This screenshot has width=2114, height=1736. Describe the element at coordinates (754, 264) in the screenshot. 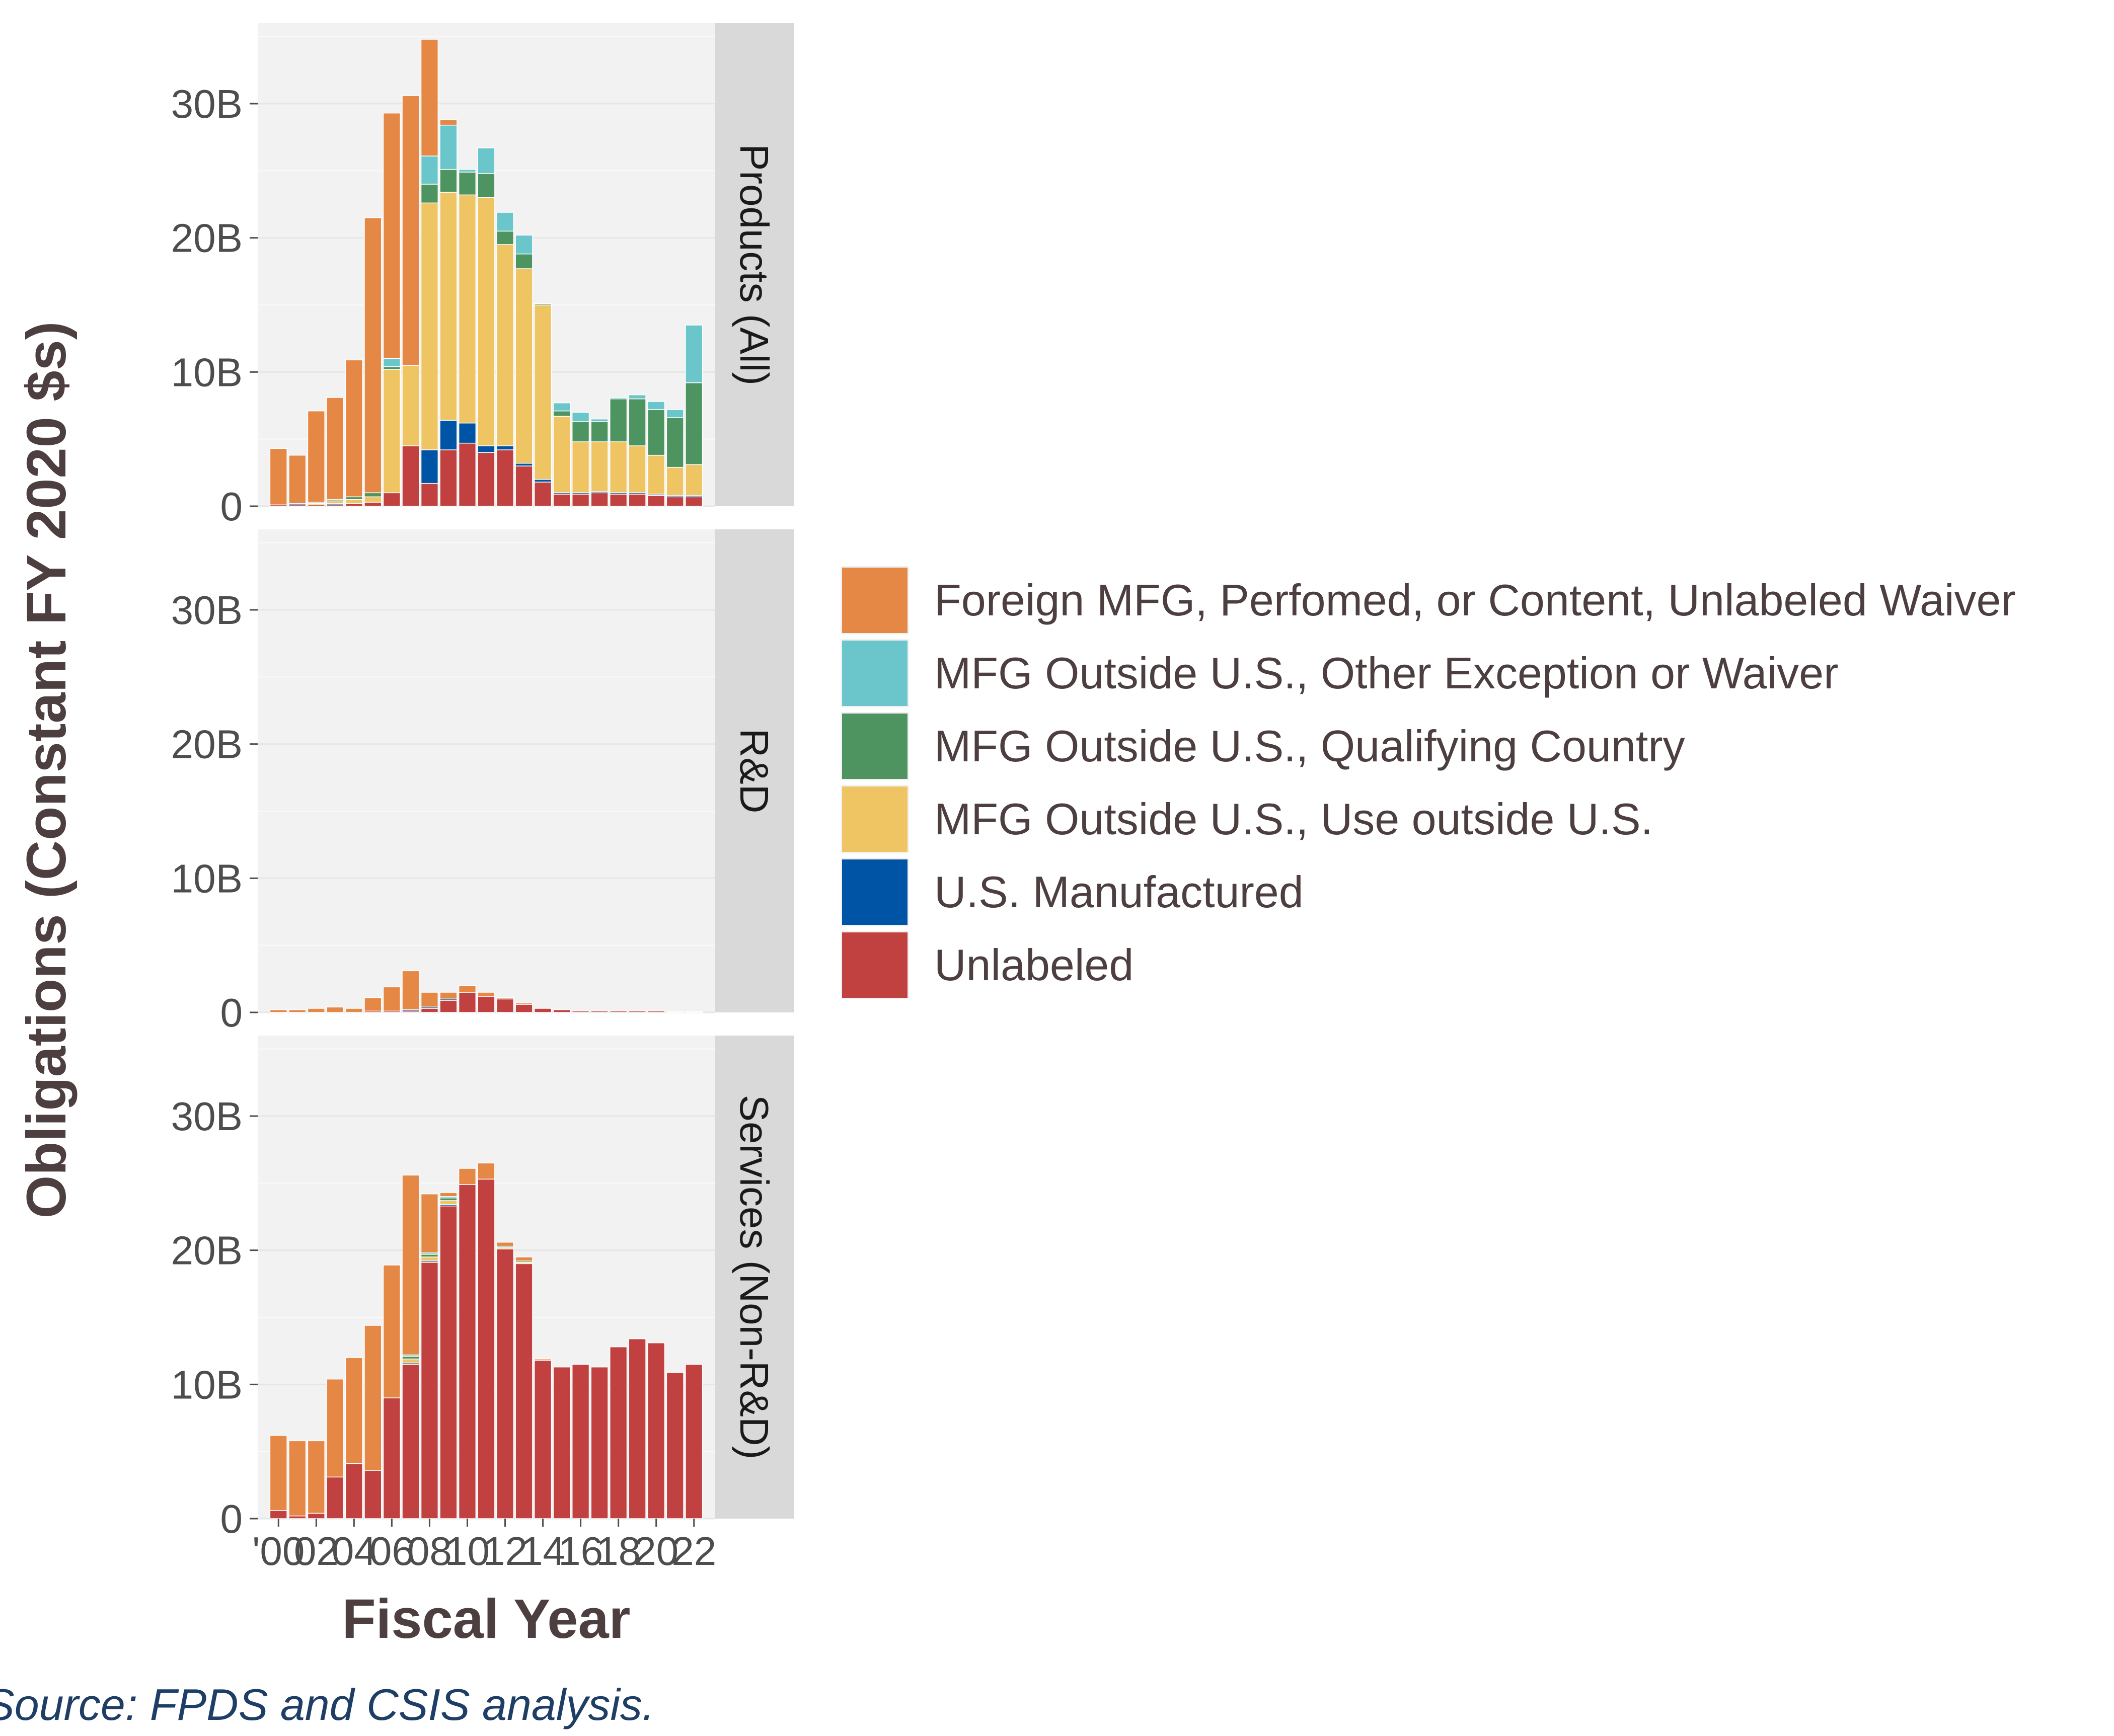

I see `facet-strip-label: Products (All)` at that location.